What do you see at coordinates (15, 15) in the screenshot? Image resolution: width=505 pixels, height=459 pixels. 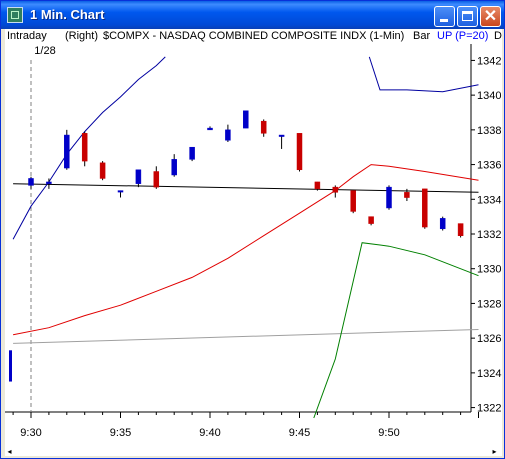 I see `chart-app-icon` at bounding box center [15, 15].